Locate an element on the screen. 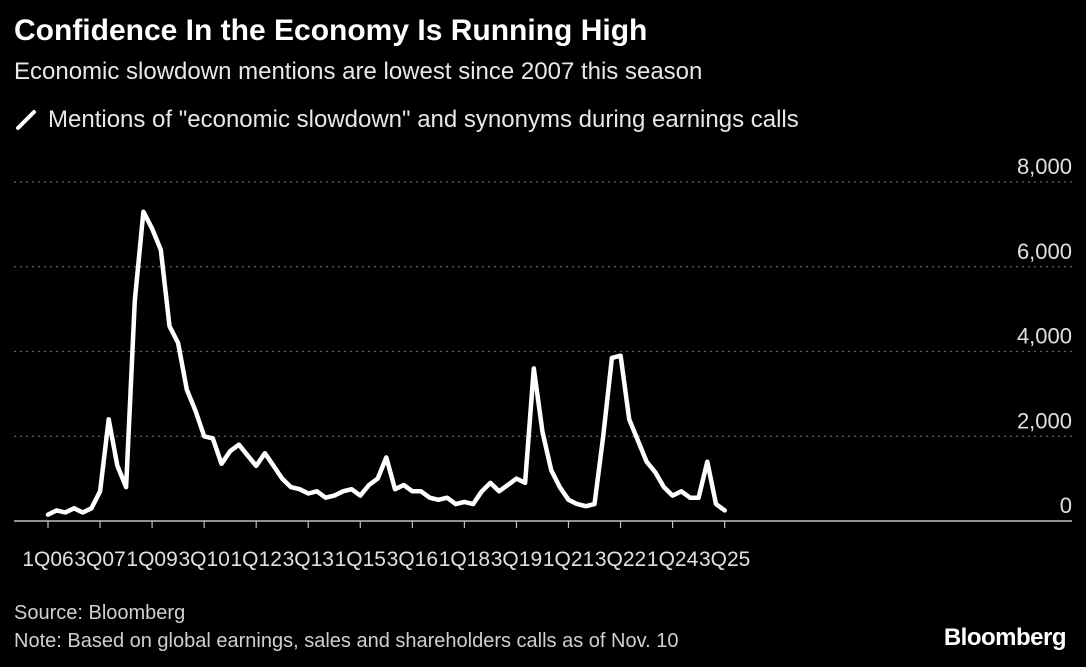 The height and width of the screenshot is (667, 1086). x-tick-label: 3Q10 is located at coordinates (203, 559).